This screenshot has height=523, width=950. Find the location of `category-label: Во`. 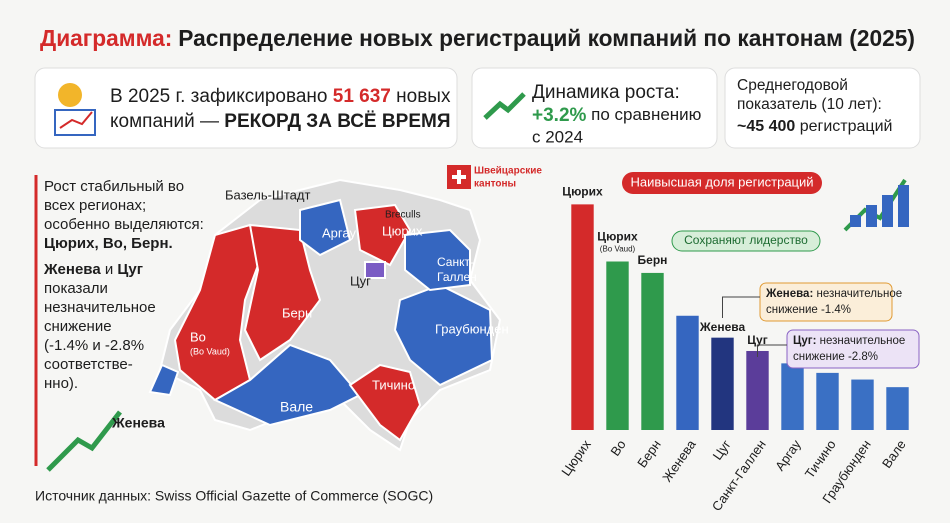

category-label: Во is located at coordinates (617, 448).